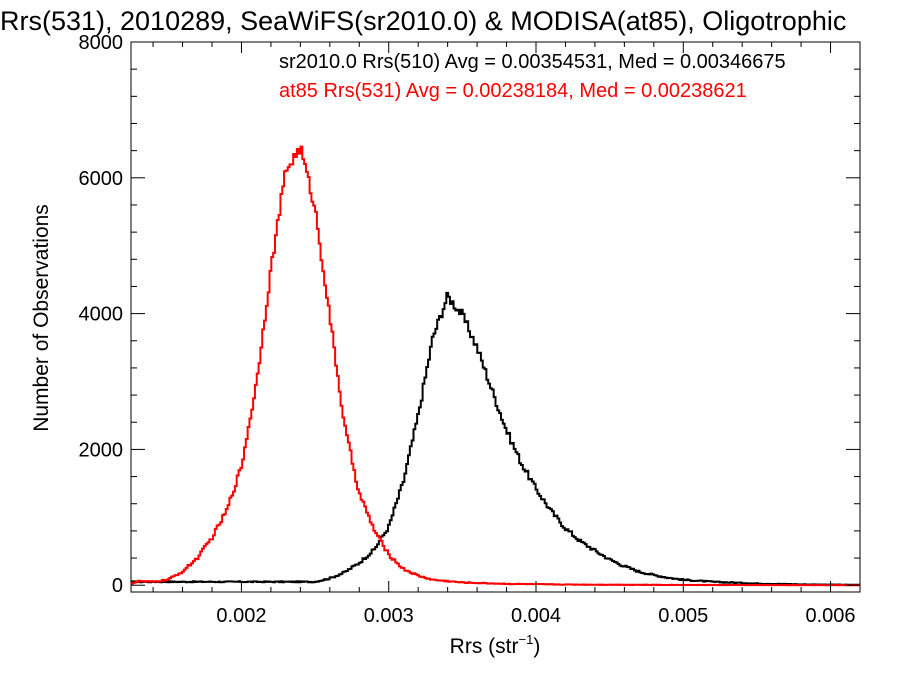  Describe the element at coordinates (101, 43) in the screenshot. I see `y-tick-label: 8000` at that location.